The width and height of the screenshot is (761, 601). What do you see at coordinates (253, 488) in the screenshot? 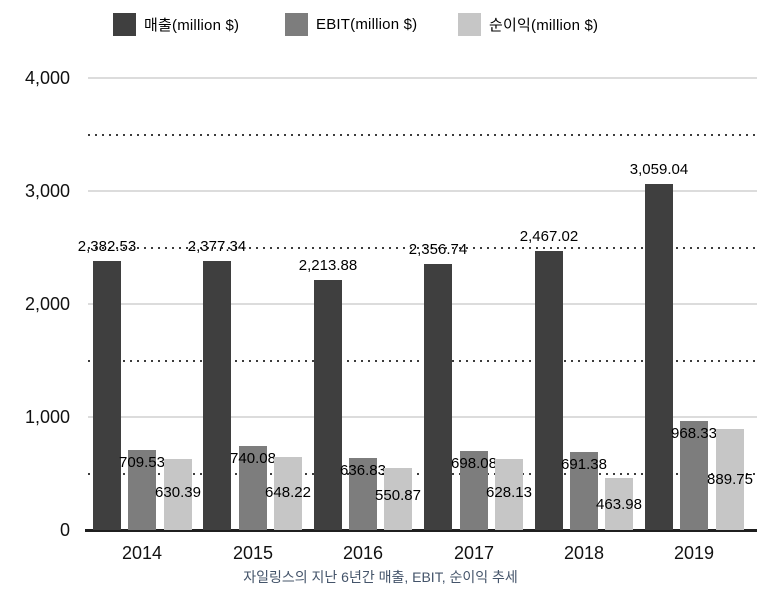
I see `bar-ebit-2015` at bounding box center [253, 488].